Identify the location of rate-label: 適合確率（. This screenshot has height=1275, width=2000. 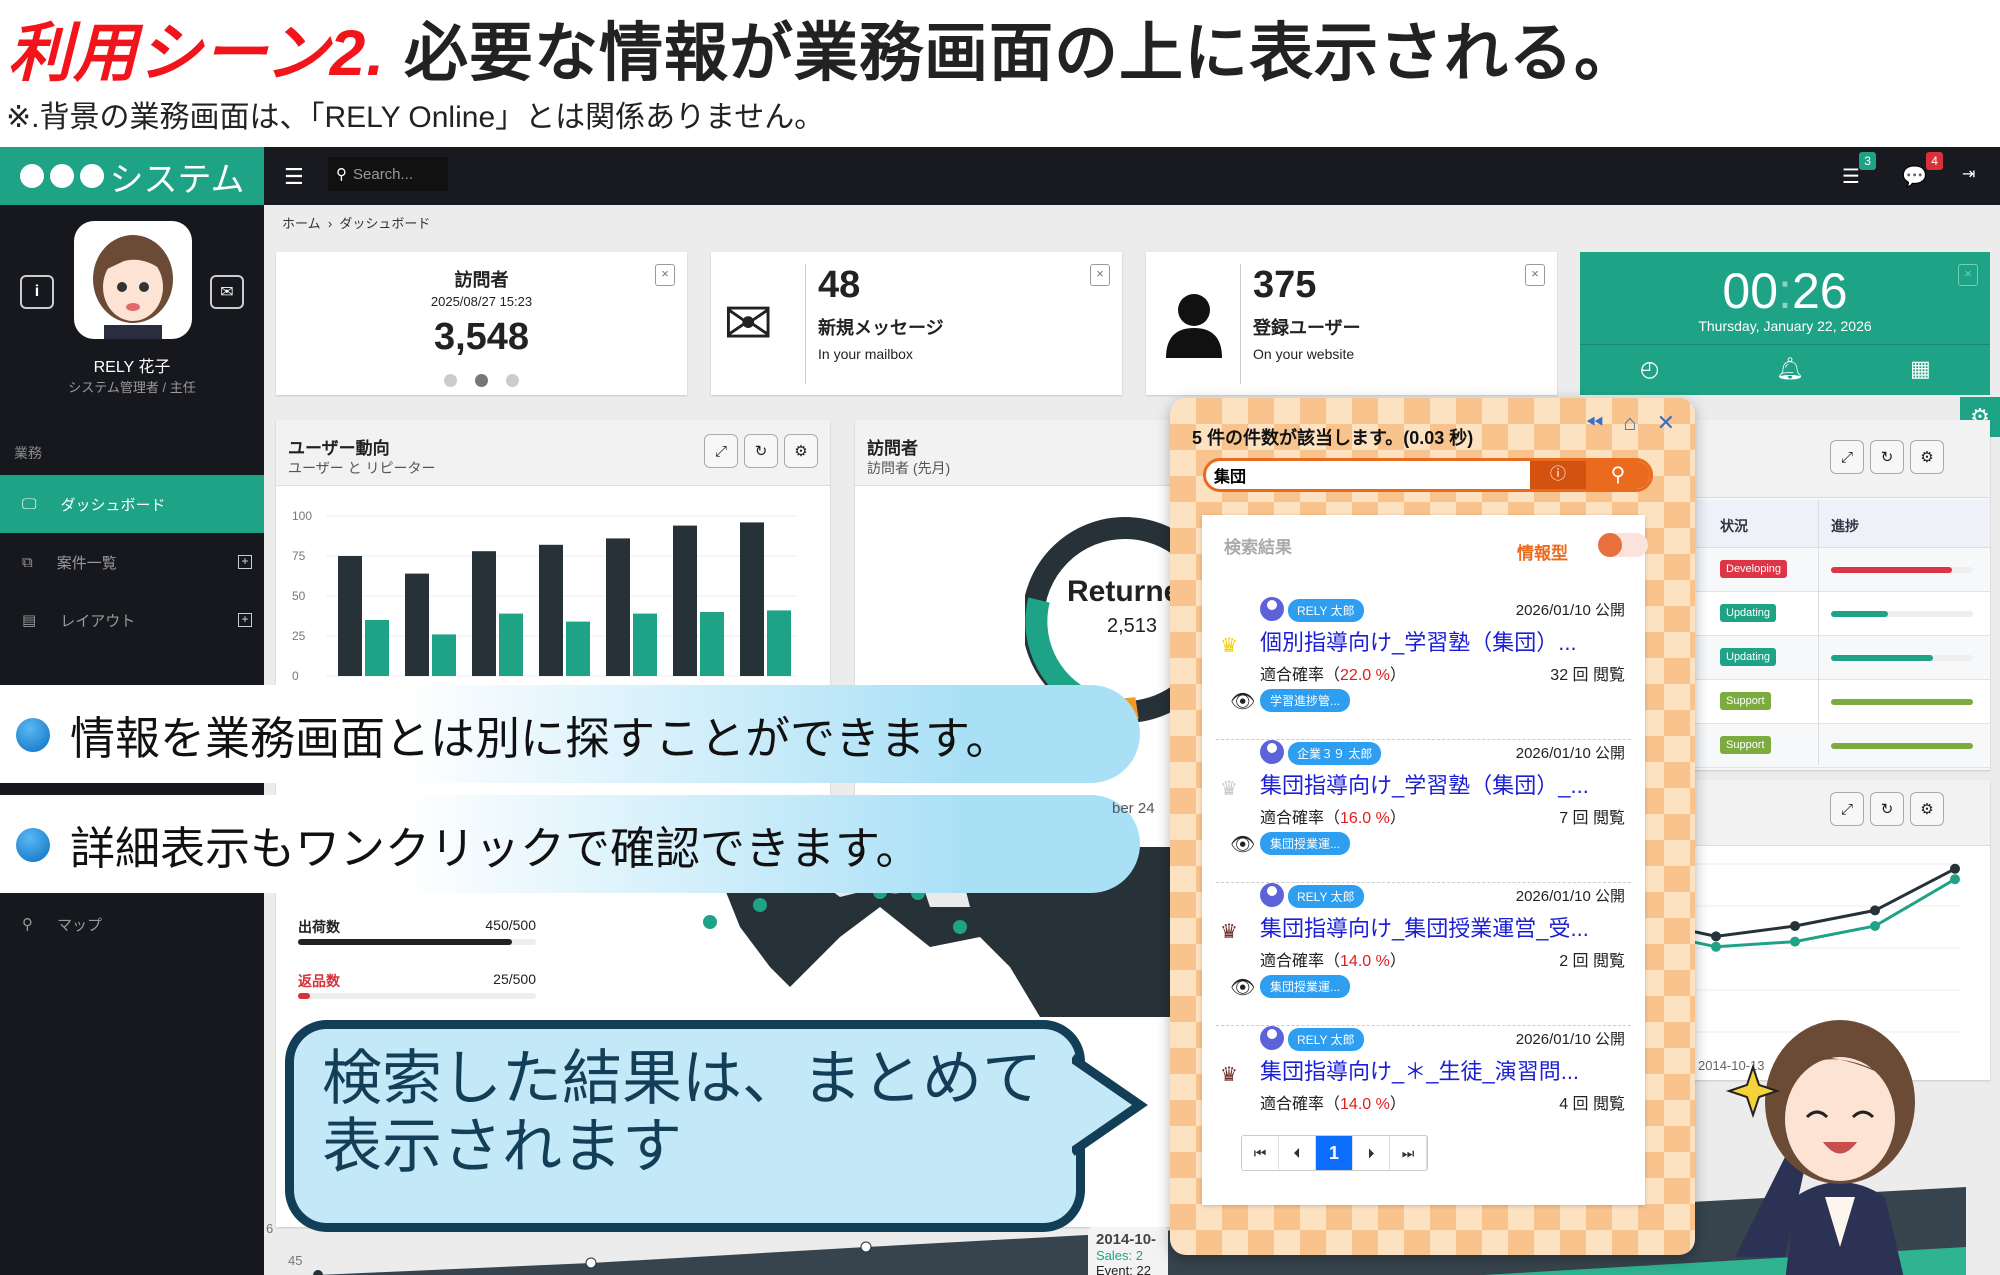
(1300, 961).